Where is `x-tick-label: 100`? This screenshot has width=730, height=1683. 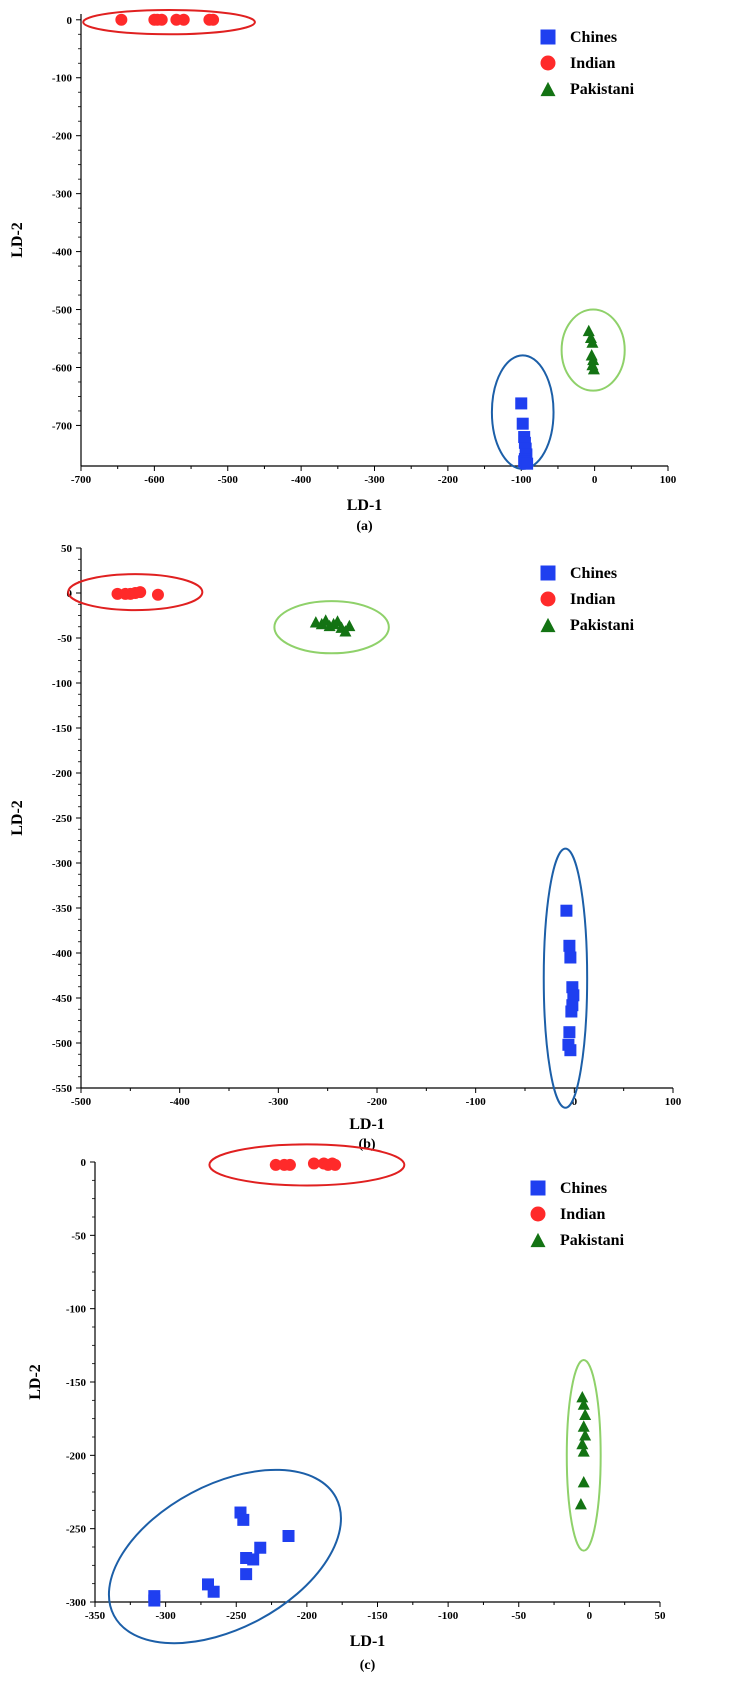 x-tick-label: 100 is located at coordinates (668, 480).